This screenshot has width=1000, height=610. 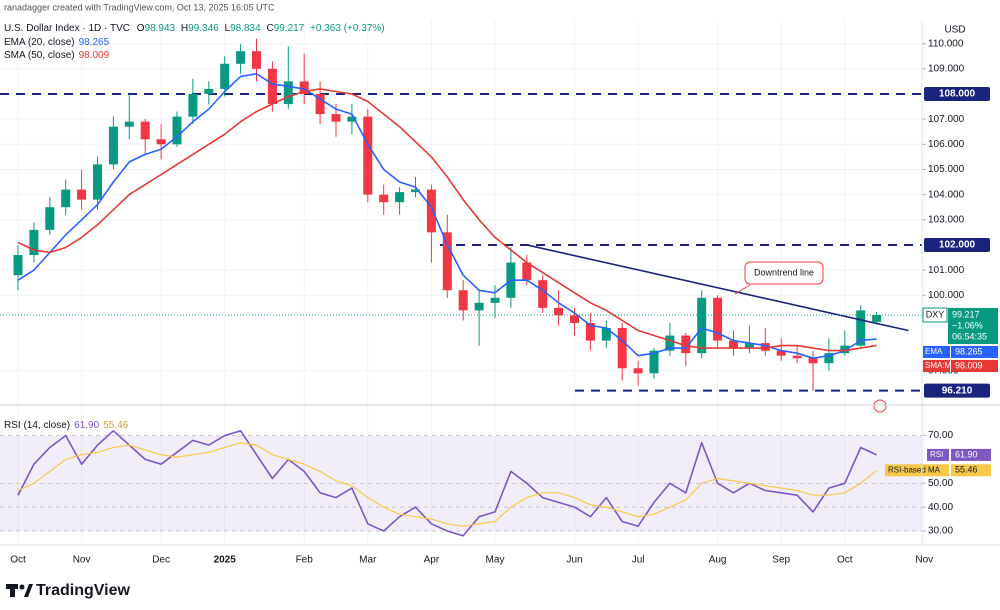 What do you see at coordinates (161, 560) in the screenshot?
I see `x-tick-label: Dec` at bounding box center [161, 560].